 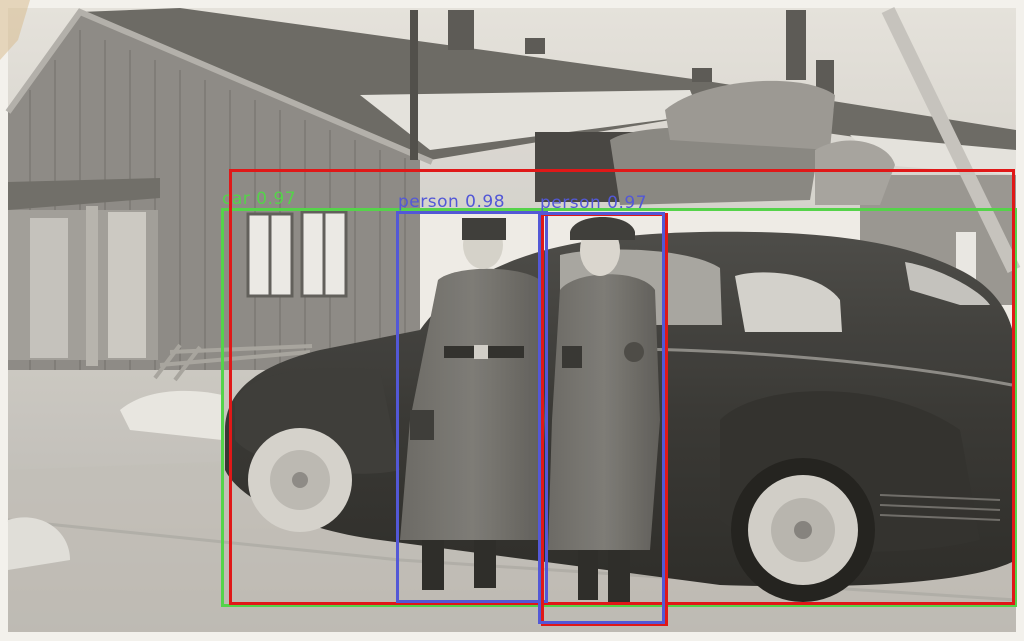 I want to click on person-detection-label-left: person 0.98, so click(x=452, y=202).